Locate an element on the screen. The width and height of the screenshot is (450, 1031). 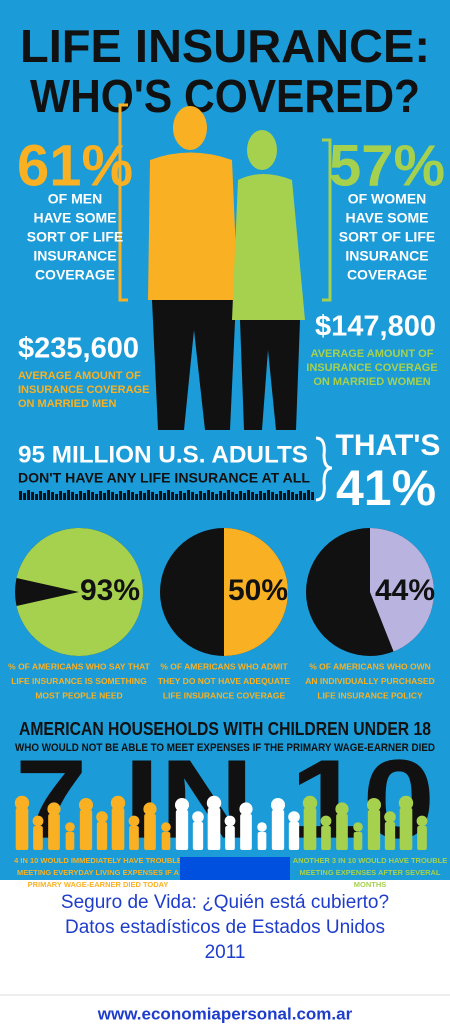
bracket is located at coordinates (123, 202).